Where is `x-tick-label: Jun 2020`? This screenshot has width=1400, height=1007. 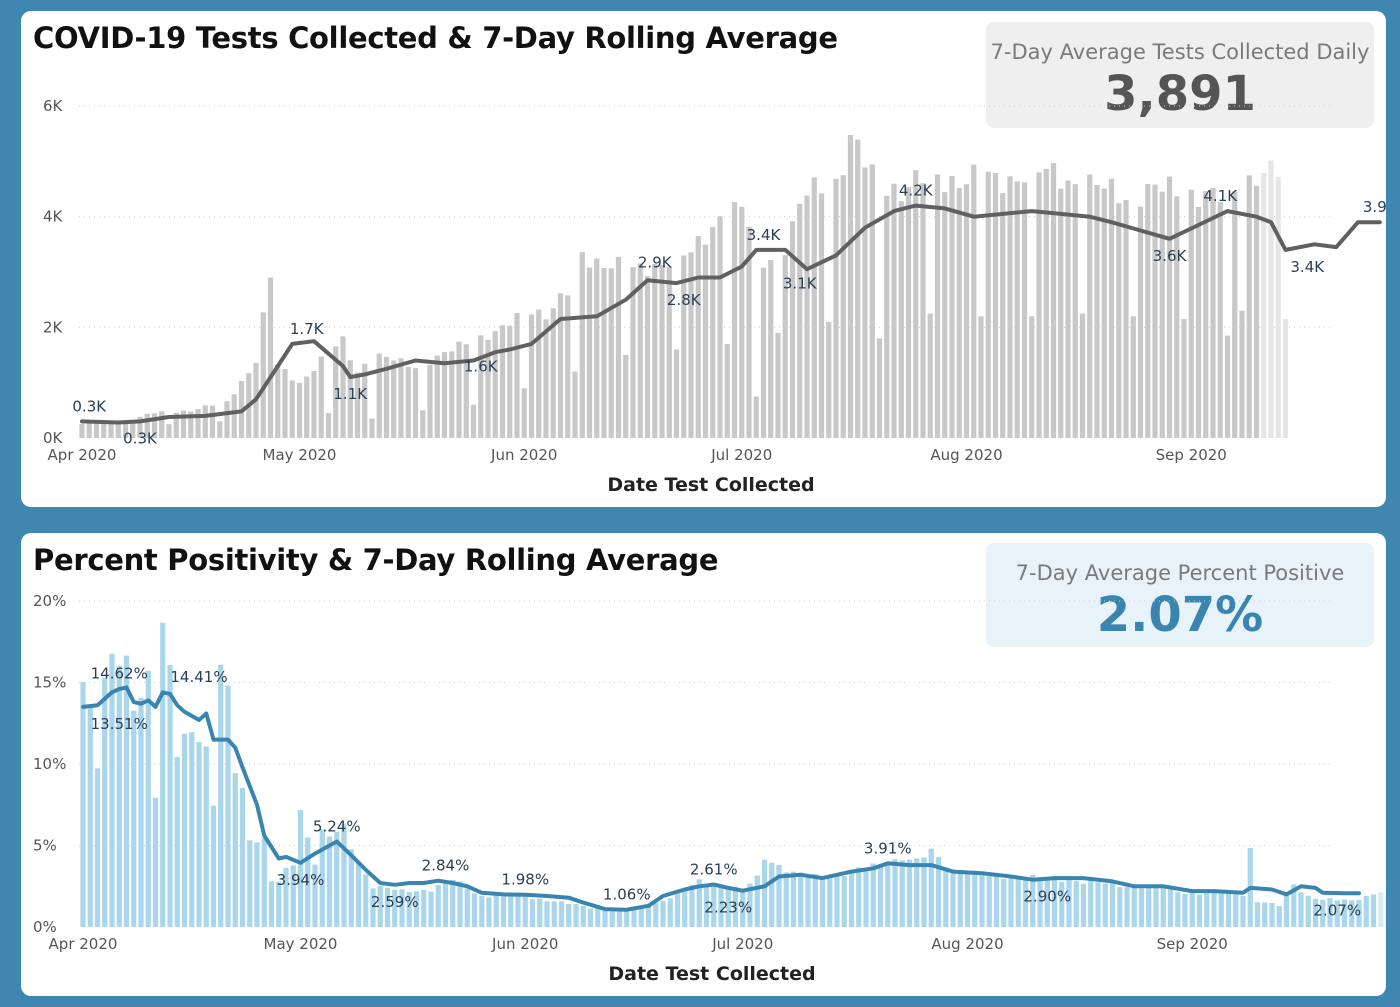
x-tick-label: Jun 2020 is located at coordinates (523, 455).